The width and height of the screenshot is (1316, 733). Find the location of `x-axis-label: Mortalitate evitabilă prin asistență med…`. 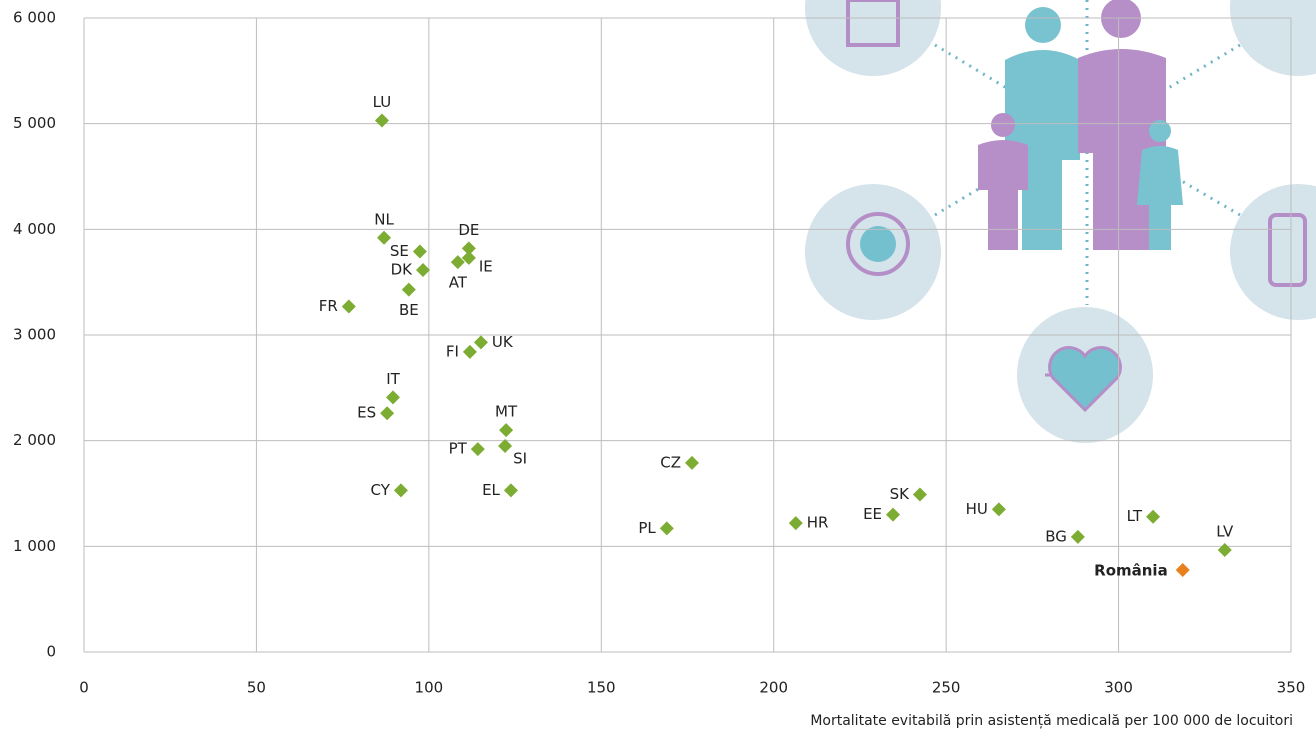

x-axis-label: Mortalitate evitabilă prin asistență med… is located at coordinates (1051, 721).